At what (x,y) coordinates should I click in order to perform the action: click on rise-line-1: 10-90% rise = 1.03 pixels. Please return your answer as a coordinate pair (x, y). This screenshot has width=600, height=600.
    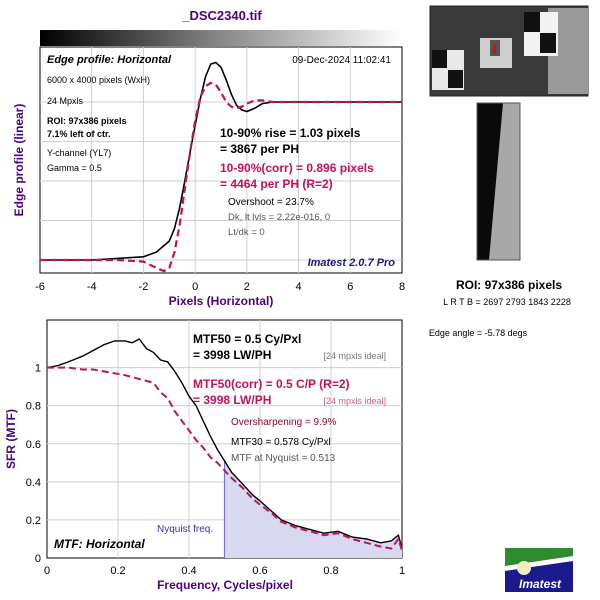
    Looking at the image, I should click on (290, 133).